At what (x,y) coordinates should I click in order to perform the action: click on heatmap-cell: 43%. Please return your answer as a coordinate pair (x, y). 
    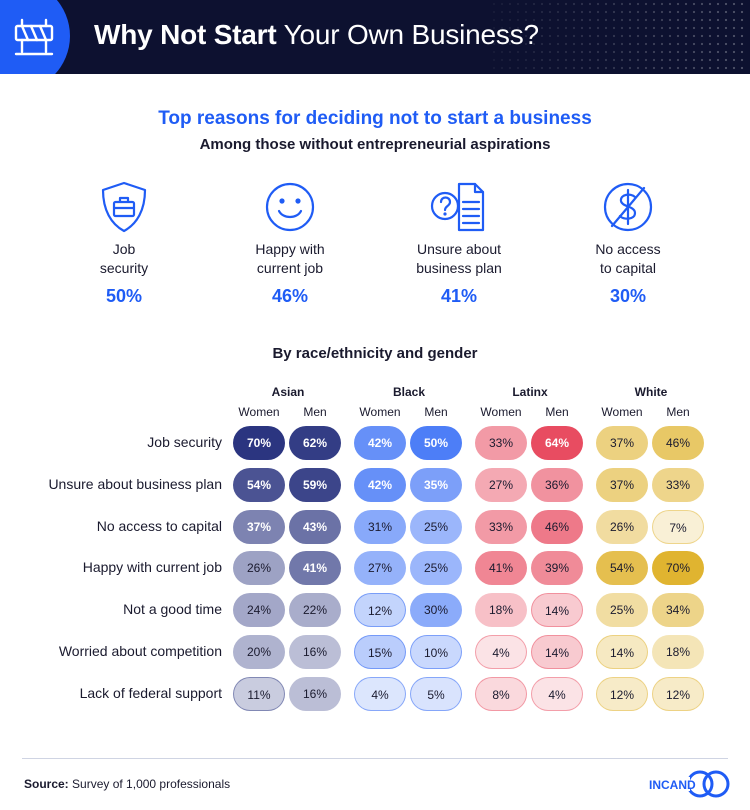
    Looking at the image, I should click on (315, 526).